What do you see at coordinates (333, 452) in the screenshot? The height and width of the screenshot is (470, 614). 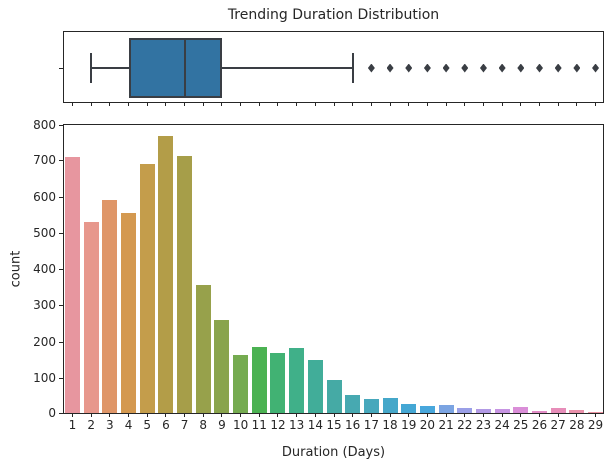 I see `x-axis-label: Duration (Days)` at bounding box center [333, 452].